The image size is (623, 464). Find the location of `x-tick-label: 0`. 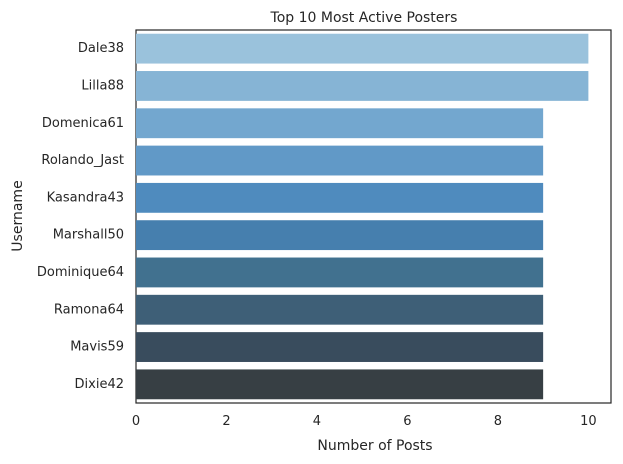

x-tick-label: 0 is located at coordinates (136, 421).